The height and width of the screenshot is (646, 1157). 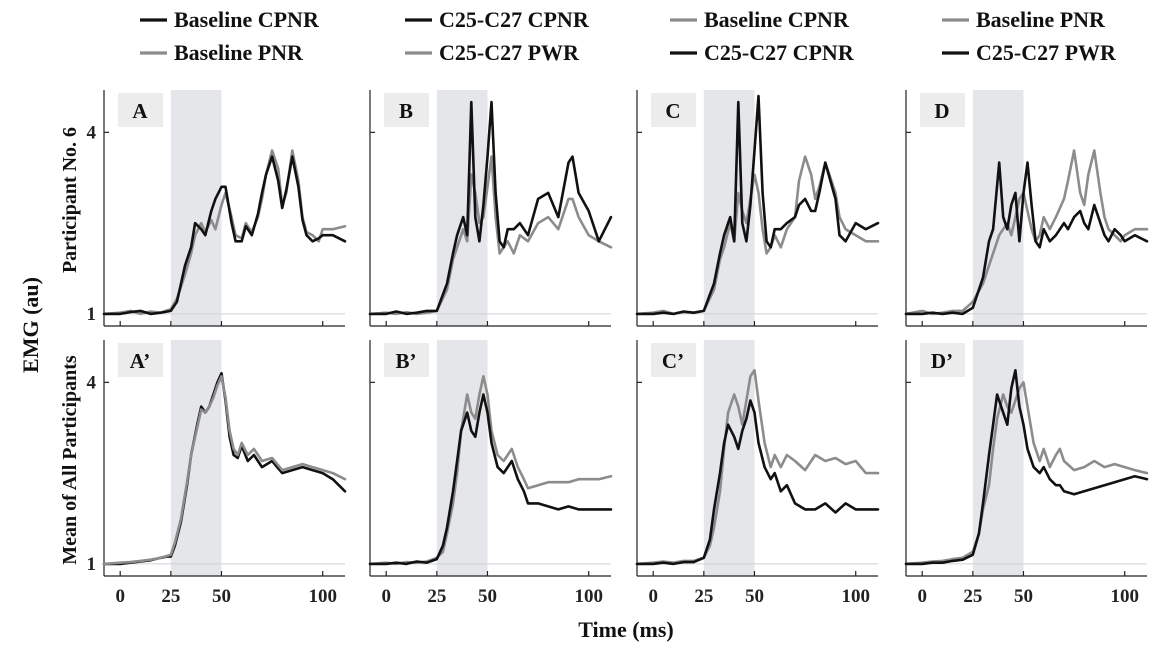 I want to click on panel-tag: A, so click(x=140, y=111).